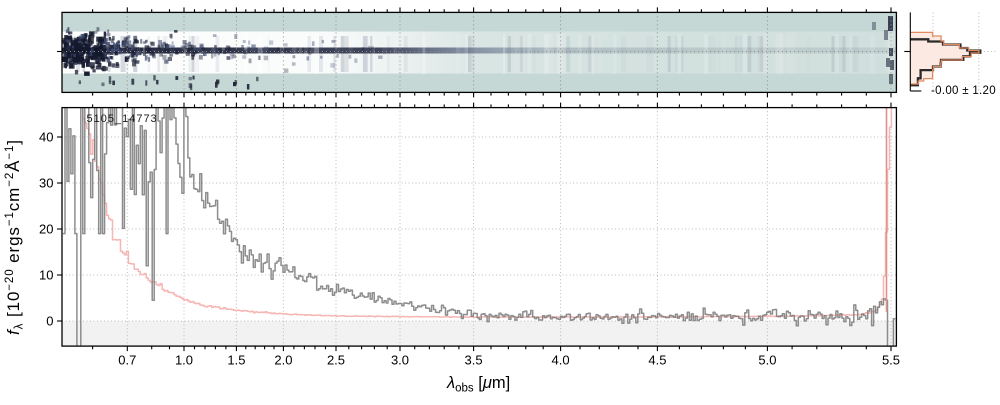 The height and width of the screenshot is (405, 1000). I want to click on svg-text: fλ [10−20 ergs−1cm−2Å−1], so click(15, 237).